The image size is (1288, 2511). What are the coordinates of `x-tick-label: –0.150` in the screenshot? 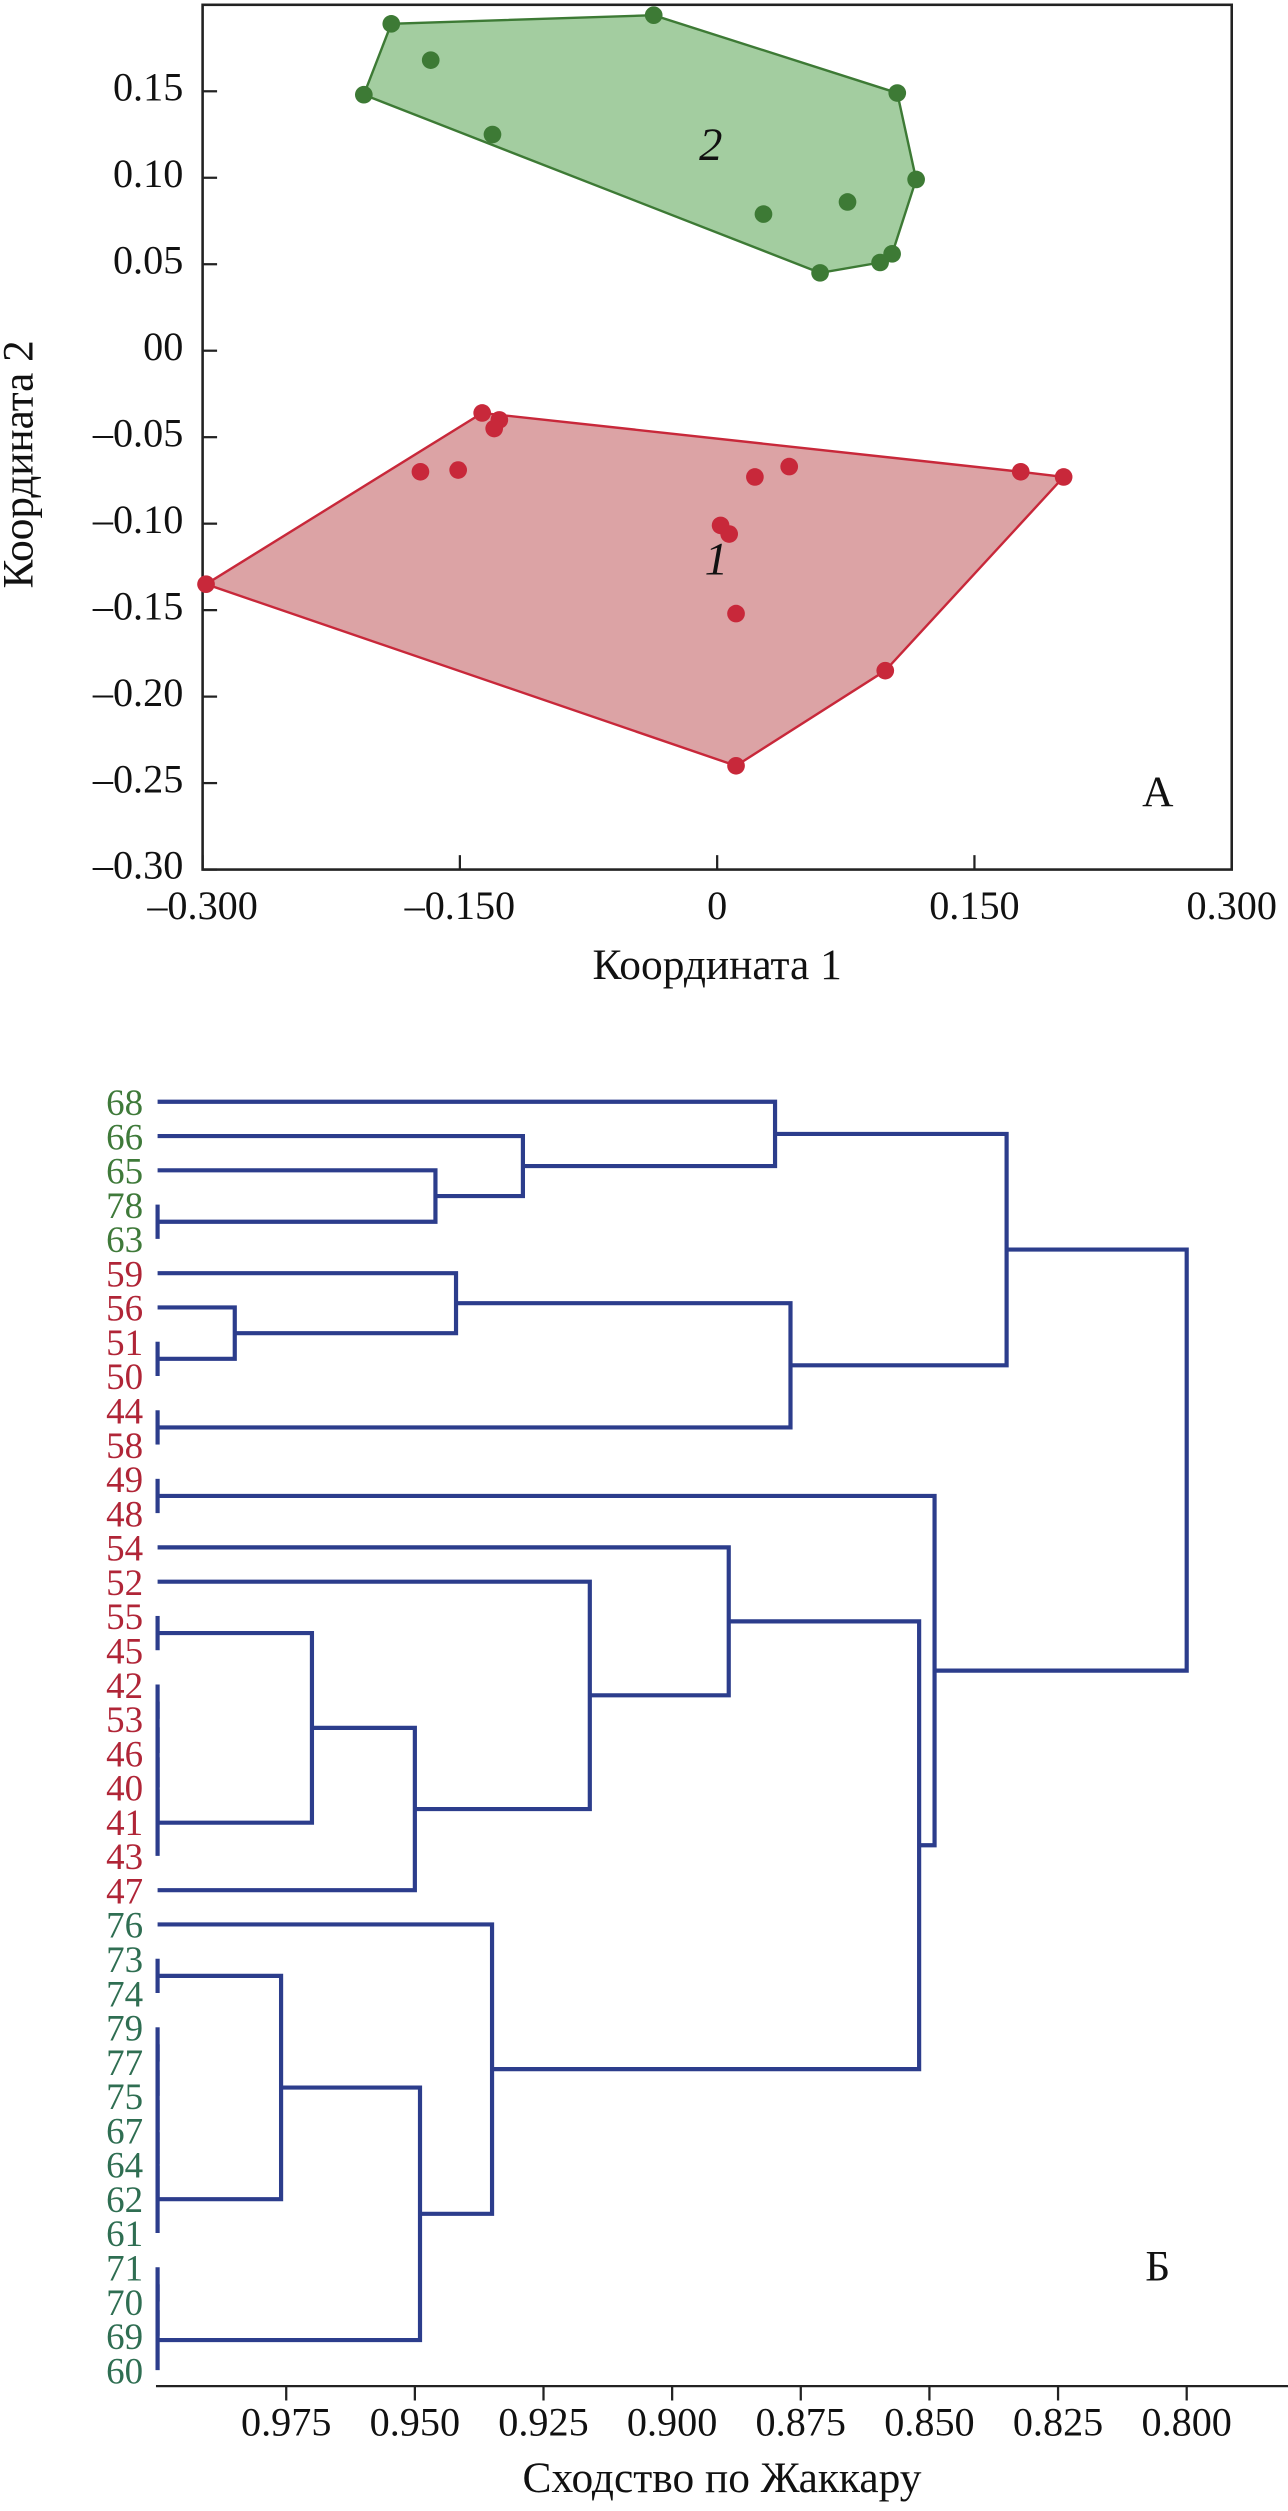 It's located at (460, 905).